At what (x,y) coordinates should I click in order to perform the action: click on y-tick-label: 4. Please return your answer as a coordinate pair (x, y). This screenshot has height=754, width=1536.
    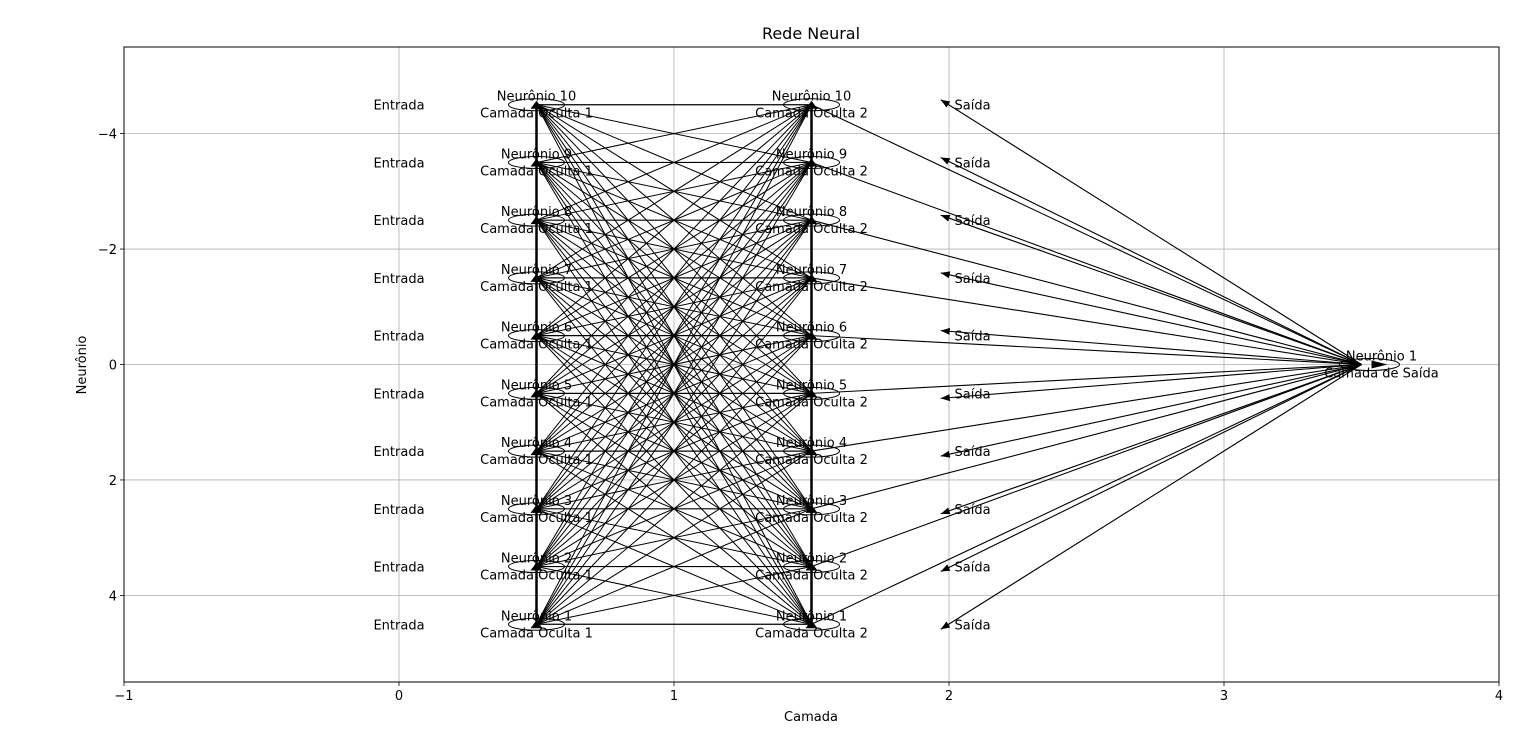
    Looking at the image, I should click on (113, 596).